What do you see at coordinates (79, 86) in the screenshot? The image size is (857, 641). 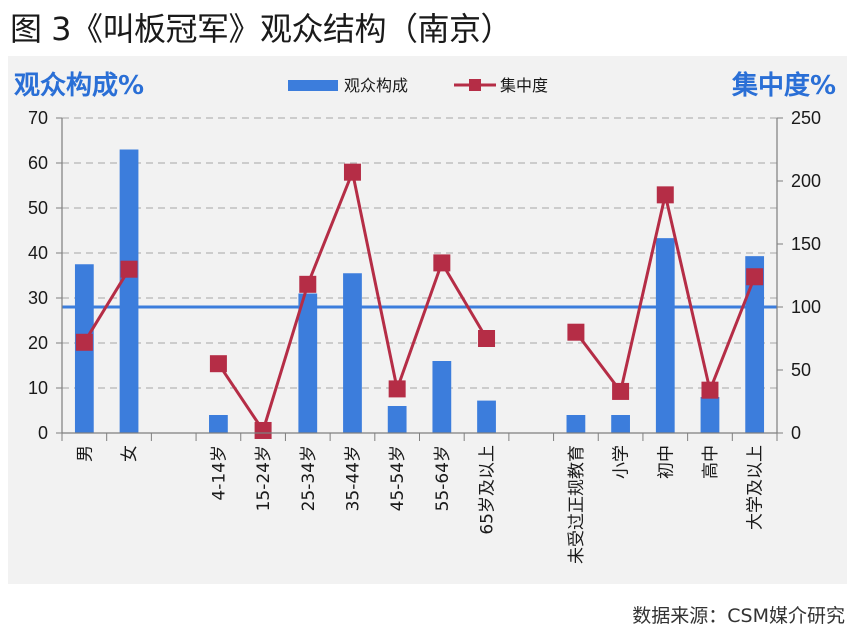 I see `left-axis-label: 观众构成%` at bounding box center [79, 86].